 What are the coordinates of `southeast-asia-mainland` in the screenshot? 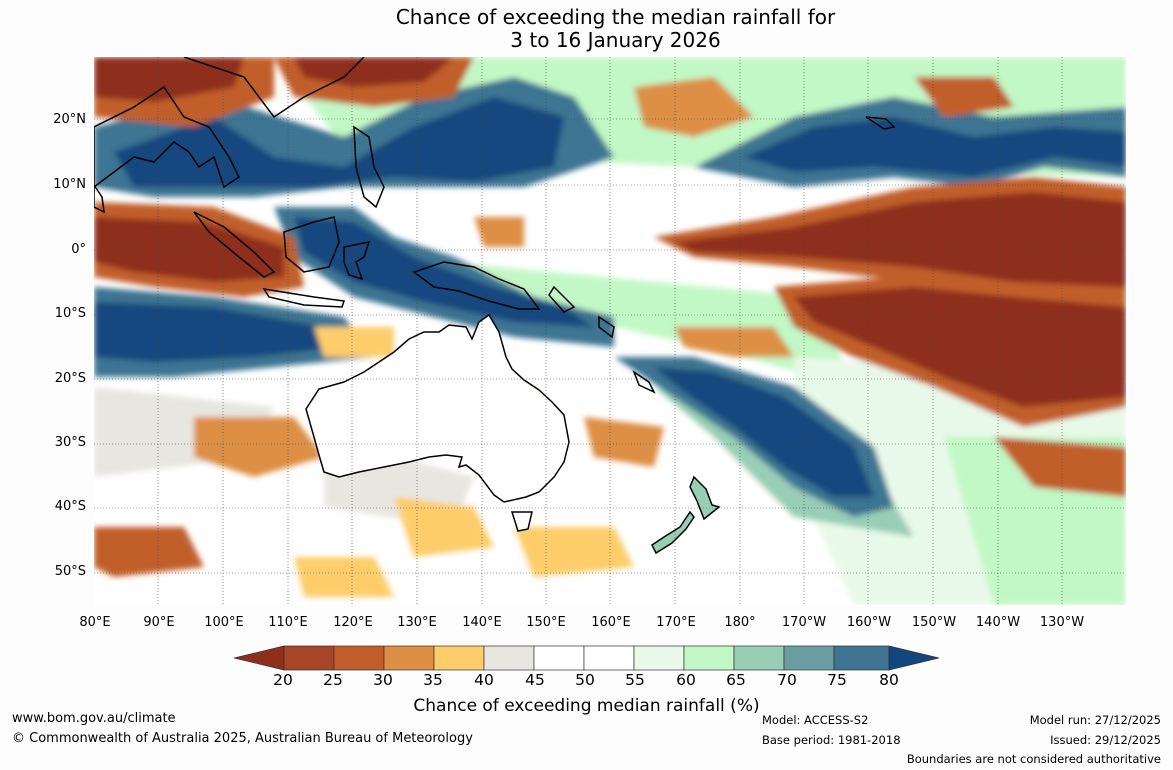 It's located at (167, 137).